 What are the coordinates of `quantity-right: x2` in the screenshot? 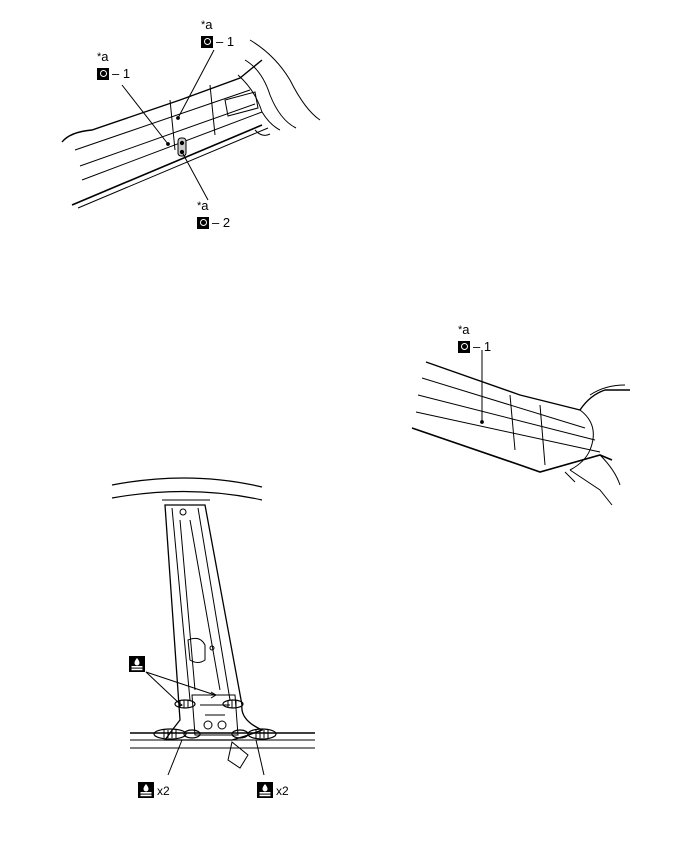 It's located at (282, 791).